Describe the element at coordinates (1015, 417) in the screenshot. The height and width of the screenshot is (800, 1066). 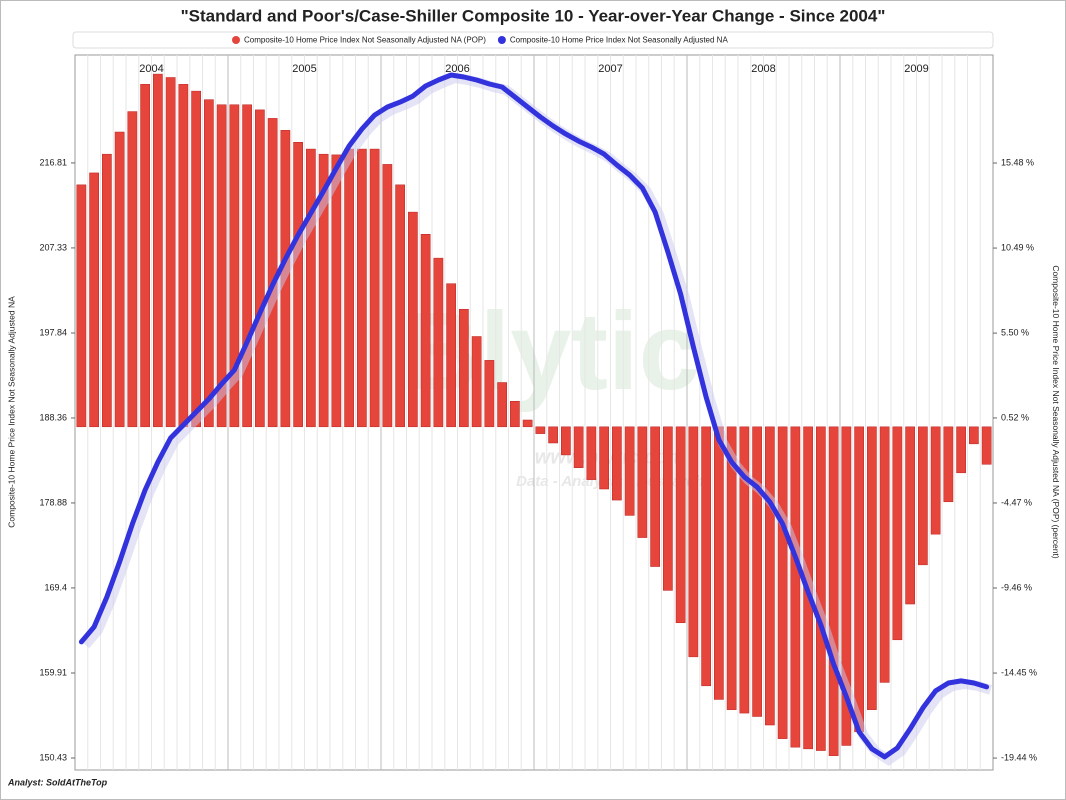
I see `y2-tick-label: 0.52 %` at that location.